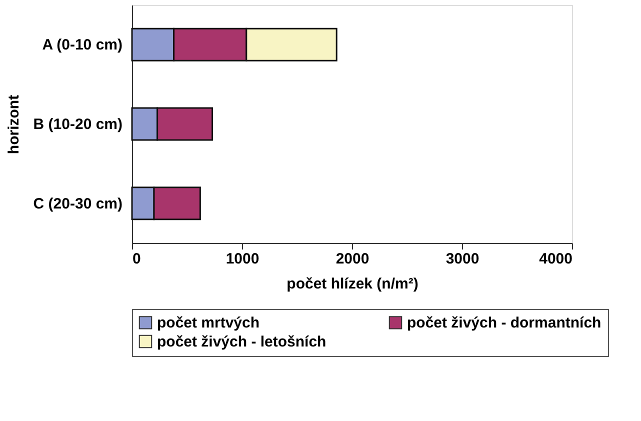 The height and width of the screenshot is (421, 641). What do you see at coordinates (555, 259) in the screenshot?
I see `x-tick-label: 4000` at bounding box center [555, 259].